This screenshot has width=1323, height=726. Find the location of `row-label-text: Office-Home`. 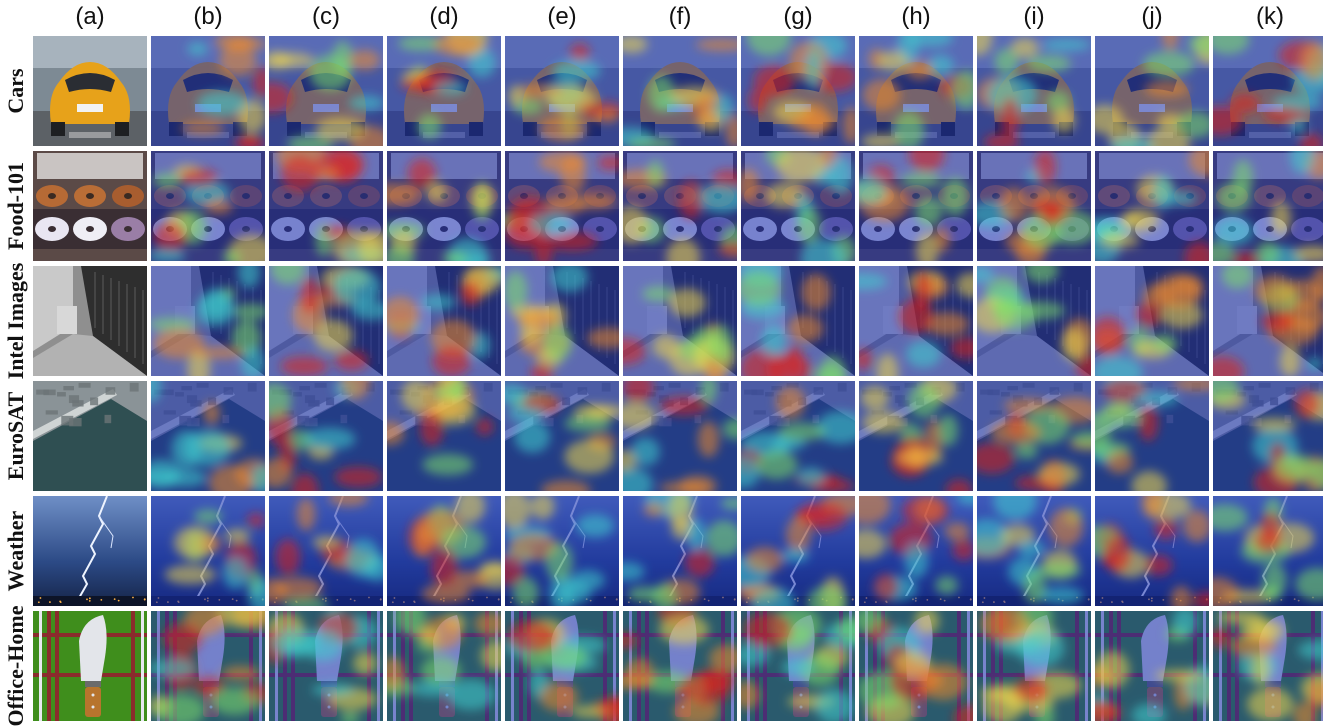

row-label-text: Office-Home is located at coordinates (15, 665).